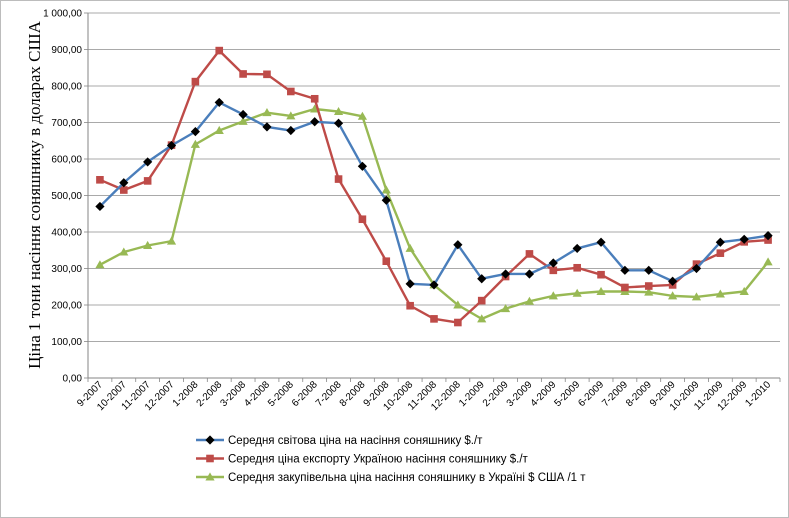  I want to click on x-tick-label: 7-2009, so click(615, 394).